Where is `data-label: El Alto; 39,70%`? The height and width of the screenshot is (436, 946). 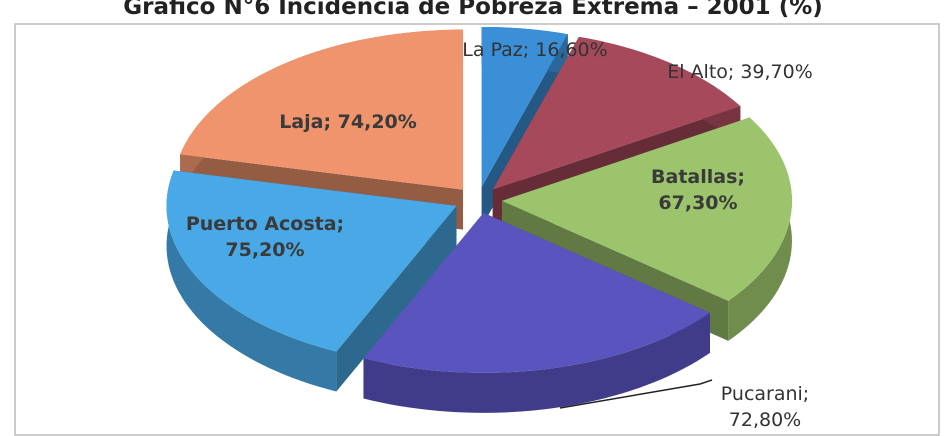
data-label: El Alto; 39,70% is located at coordinates (740, 72).